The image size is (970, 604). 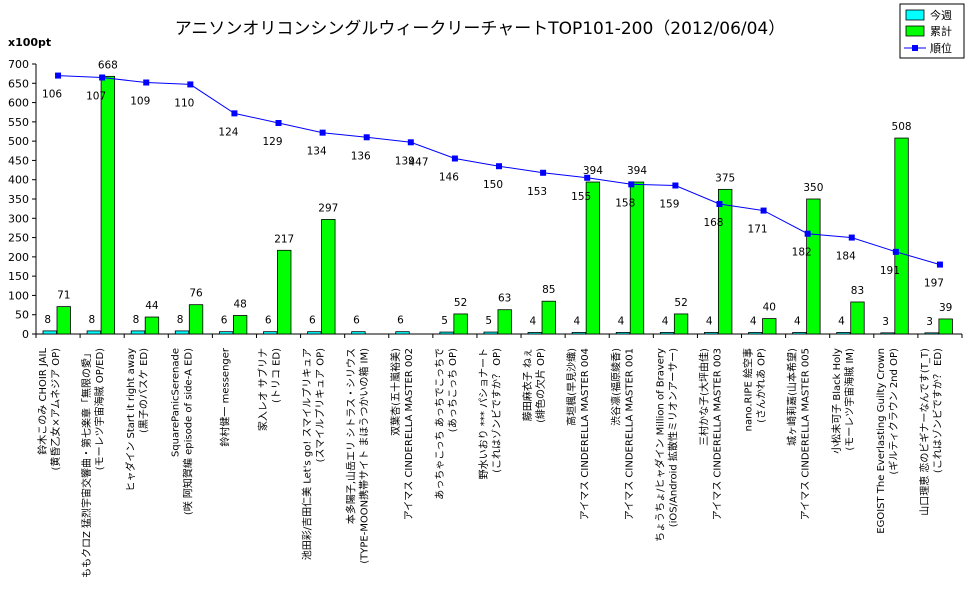 I want to click on rank-value-label: 155, so click(x=581, y=197).